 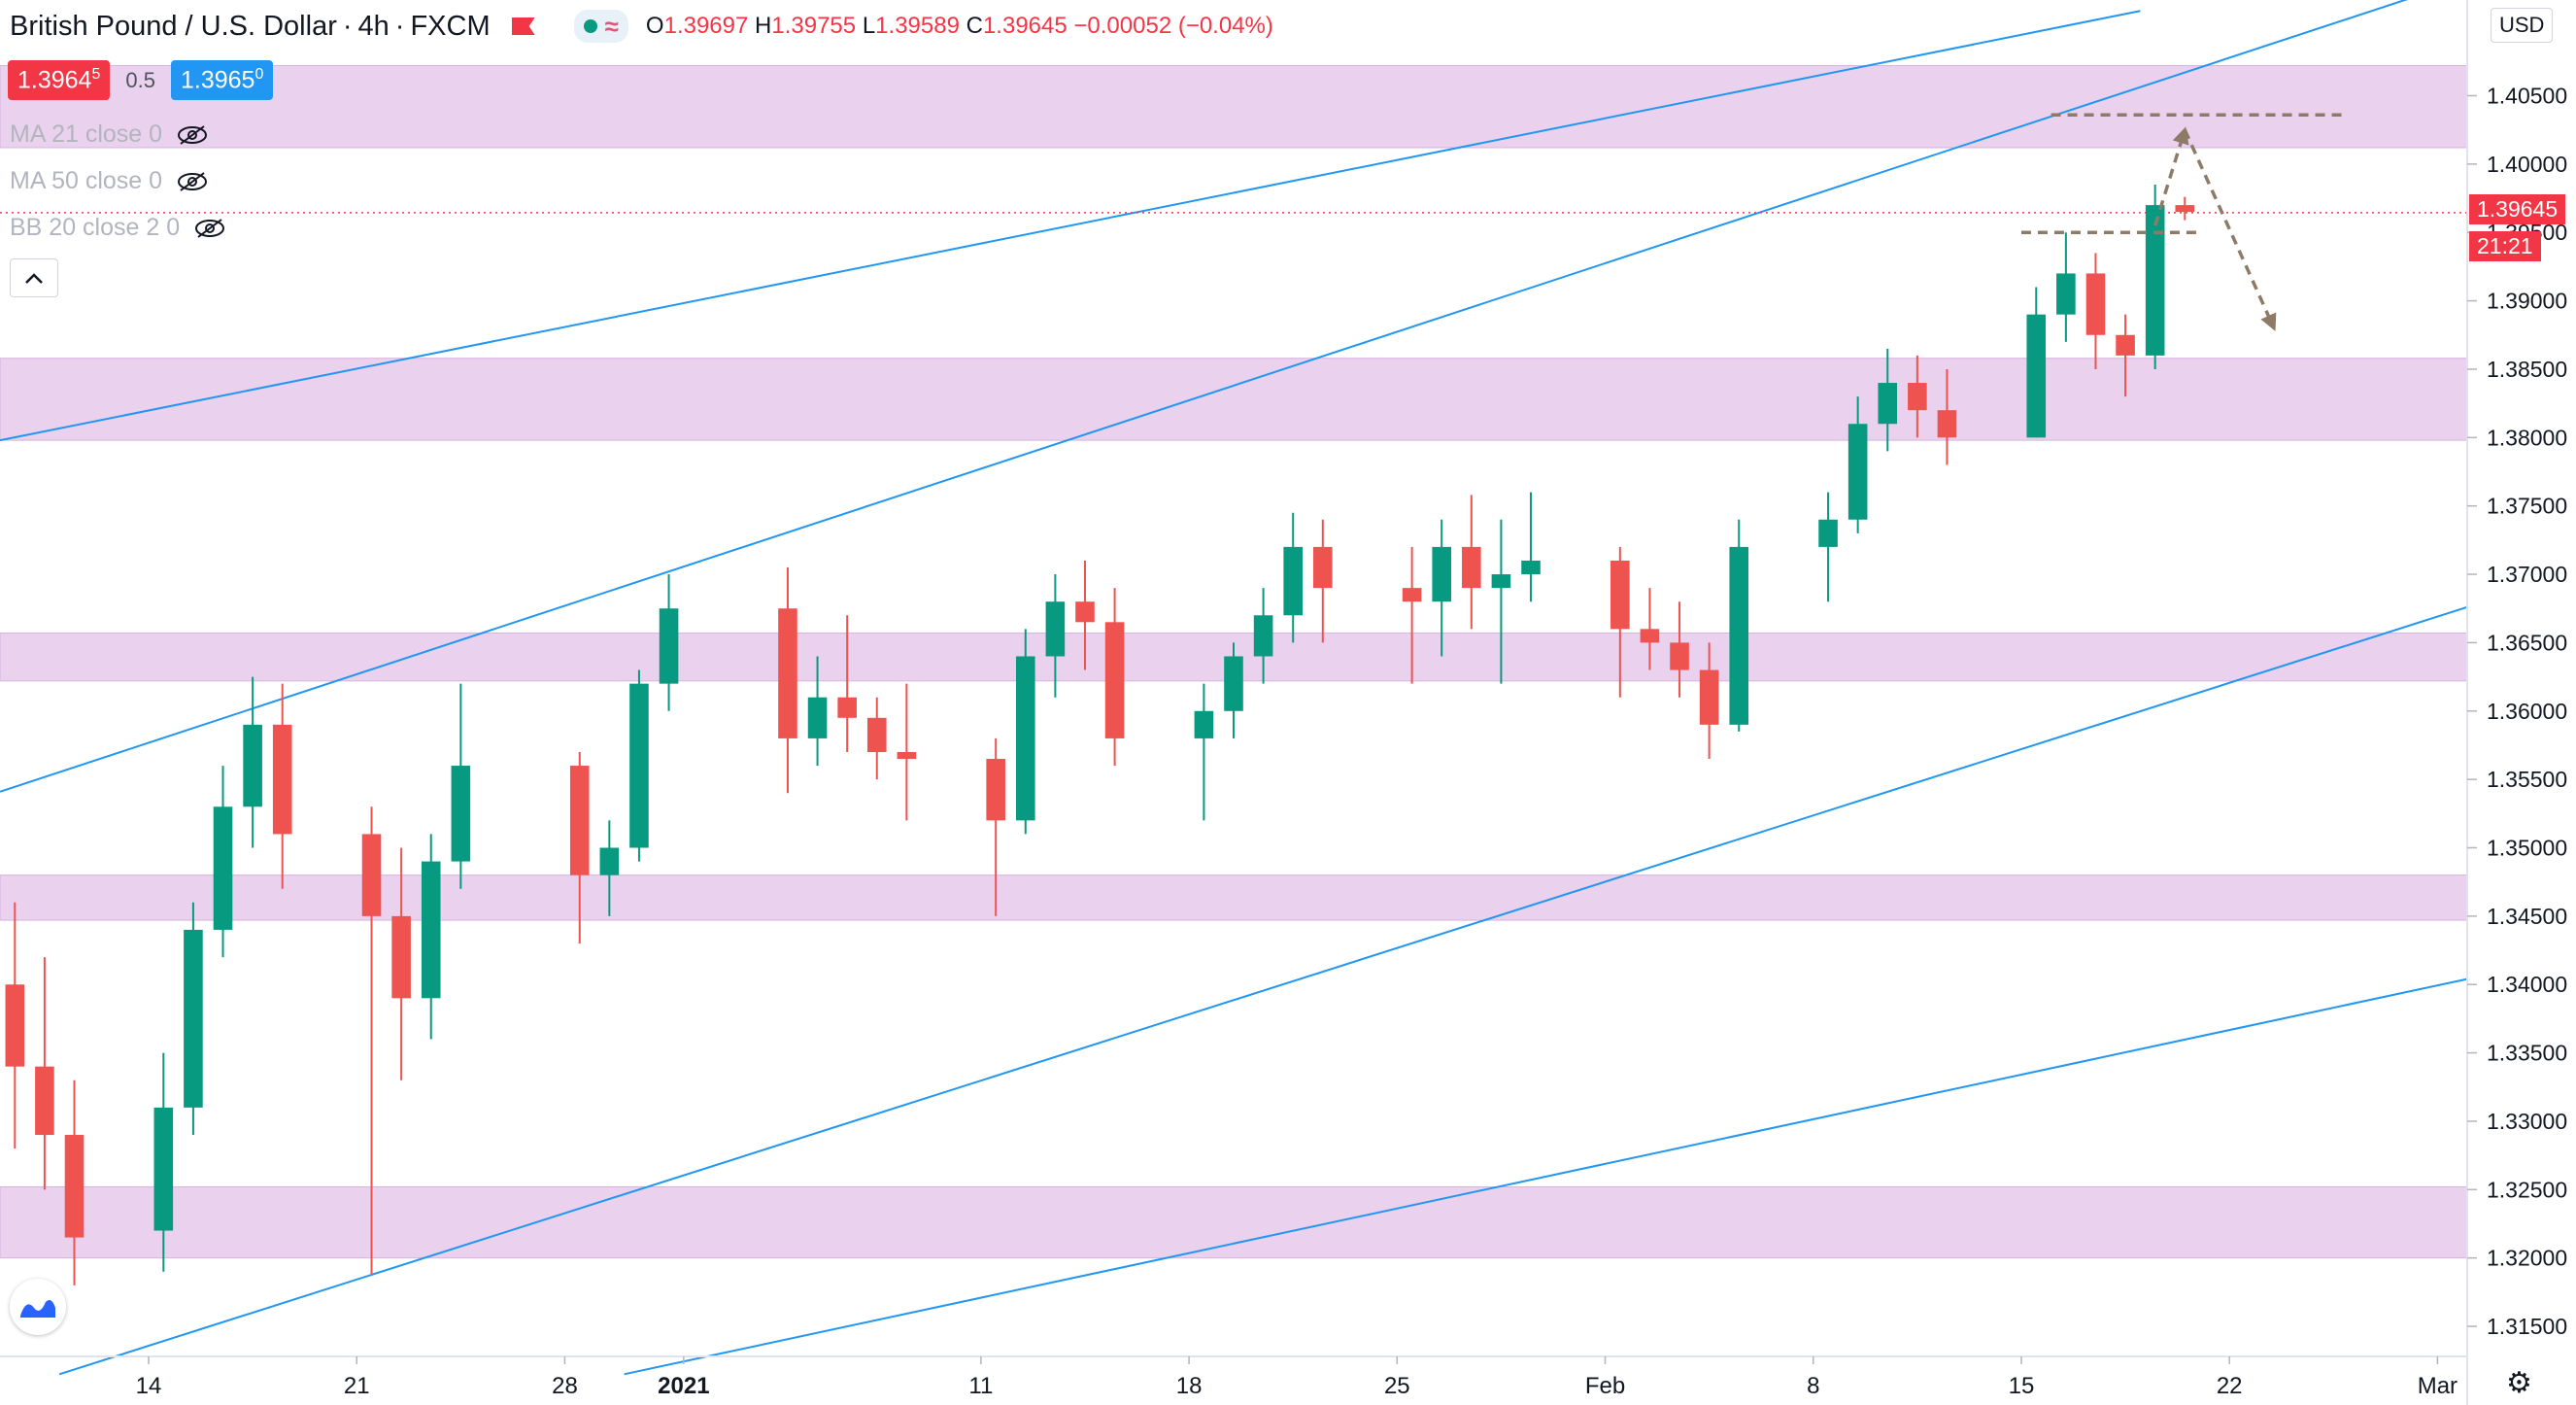 What do you see at coordinates (600, 26) in the screenshot?
I see `market-status-pill: ≈` at bounding box center [600, 26].